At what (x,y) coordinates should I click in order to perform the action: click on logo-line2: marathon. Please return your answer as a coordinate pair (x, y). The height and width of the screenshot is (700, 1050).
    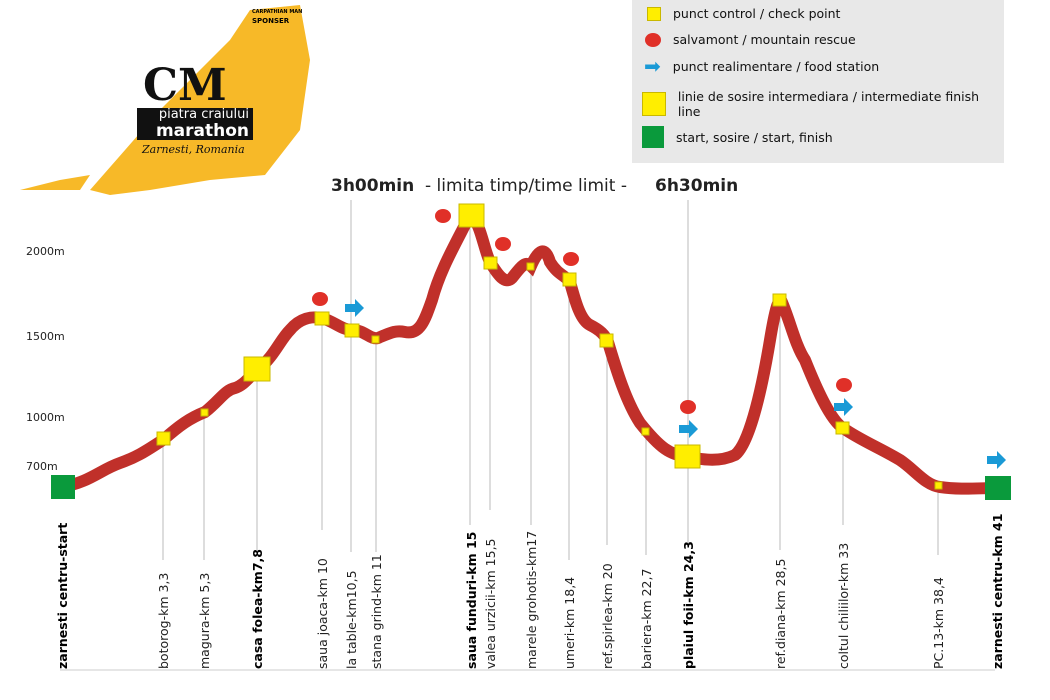
    Looking at the image, I should click on (202, 131).